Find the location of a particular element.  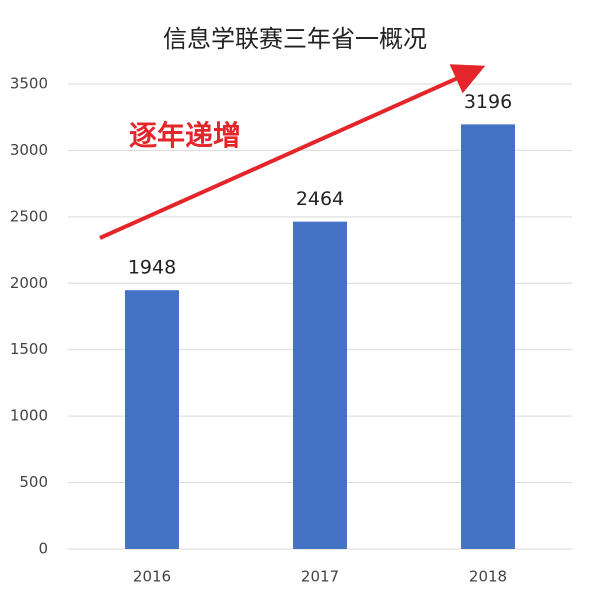

y-tick-label: 2000 is located at coordinates (29, 283).